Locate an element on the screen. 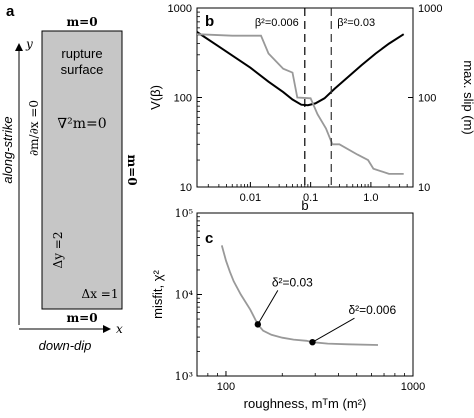 The width and height of the screenshot is (474, 418). left-boundary-condition: ∂m/∂x =0 is located at coordinates (34, 128).